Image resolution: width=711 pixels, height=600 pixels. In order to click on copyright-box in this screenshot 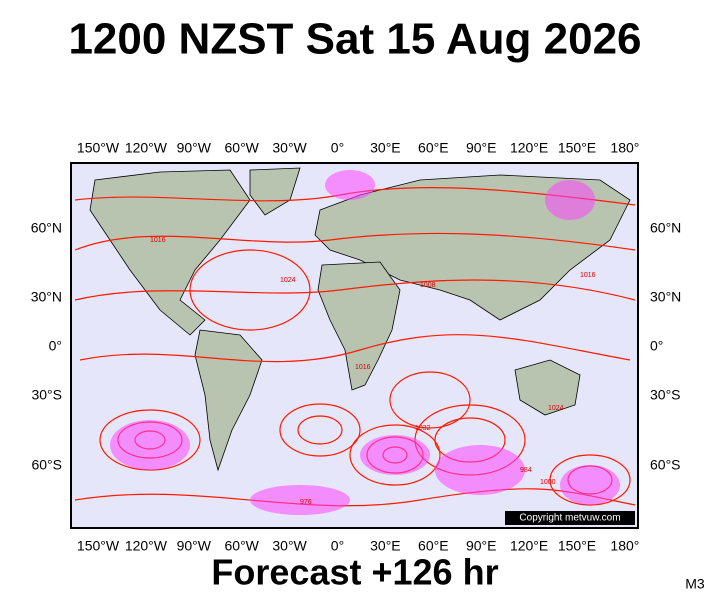, I will do `click(570, 518)`.